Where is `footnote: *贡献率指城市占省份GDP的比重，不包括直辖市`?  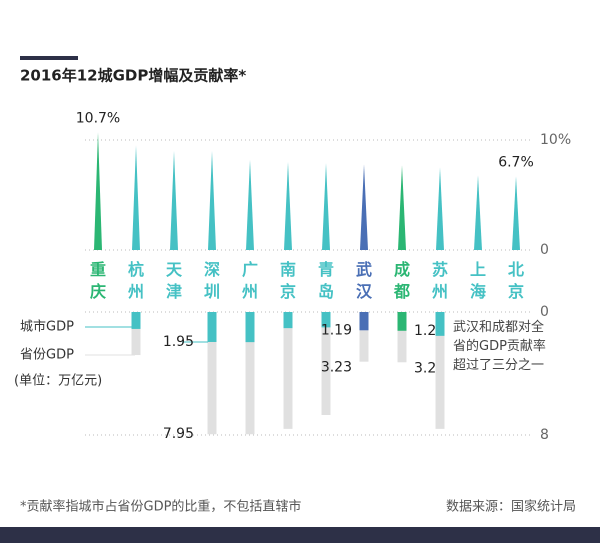
footnote: *贡献率指城市占省份GDP的比重，不包括直辖市 is located at coordinates (160, 507).